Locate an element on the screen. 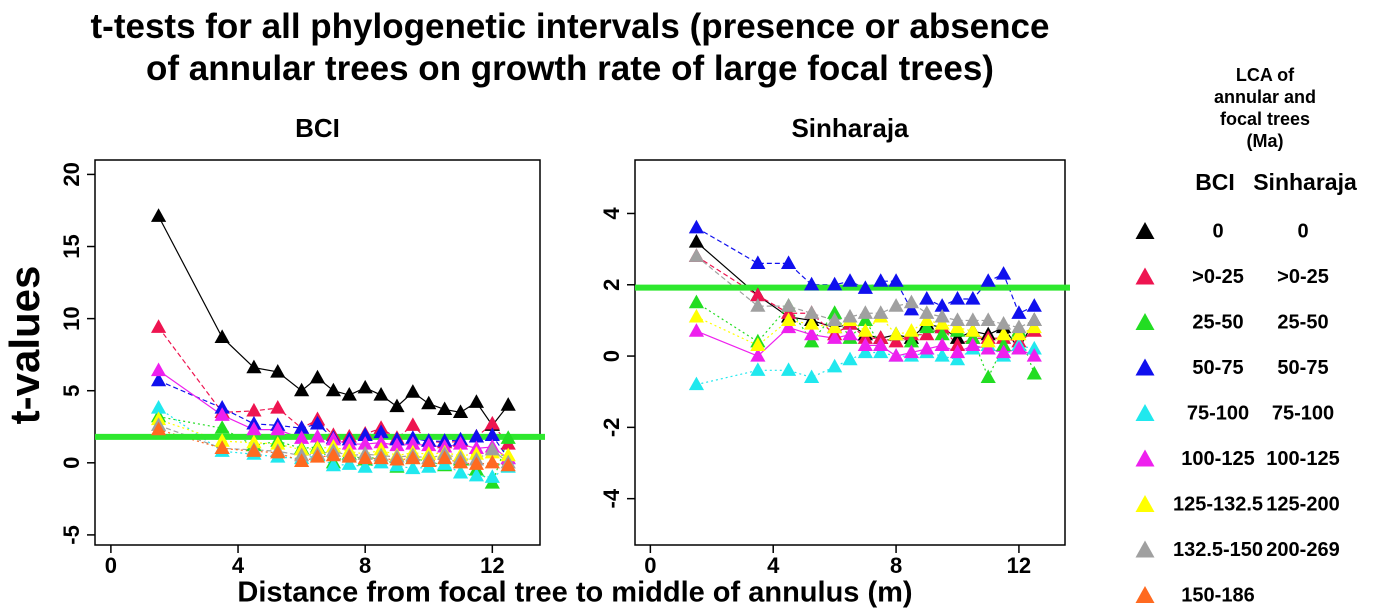  legend-label: 200-269 is located at coordinates (1302, 550).